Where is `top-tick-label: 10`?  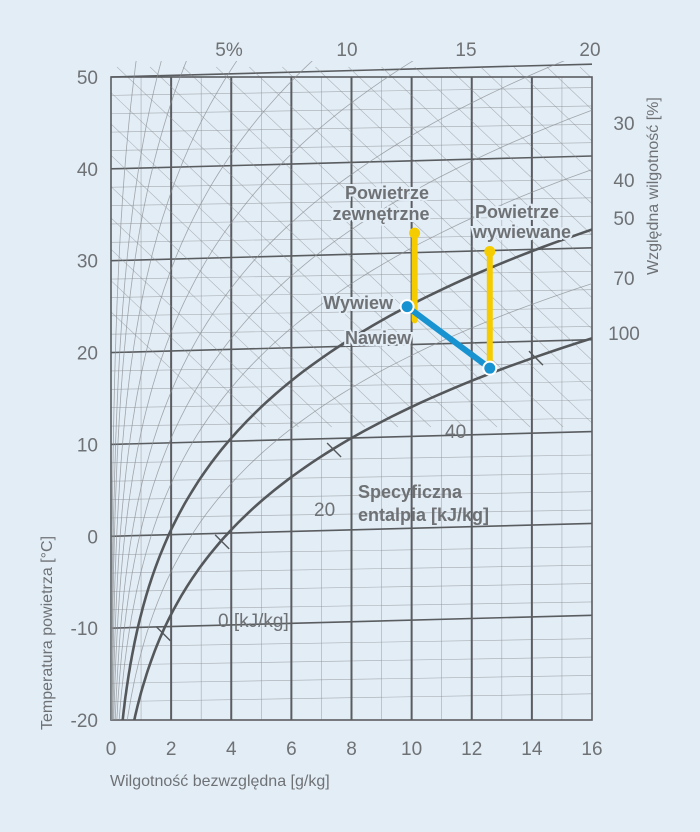 top-tick-label: 10 is located at coordinates (346, 50).